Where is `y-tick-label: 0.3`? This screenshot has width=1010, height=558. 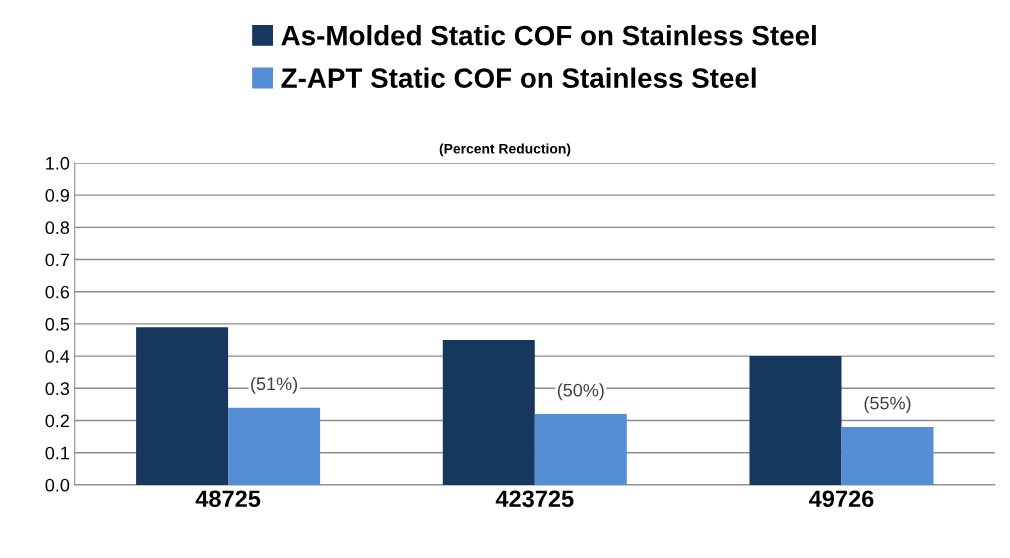 y-tick-label: 0.3 is located at coordinates (57, 389).